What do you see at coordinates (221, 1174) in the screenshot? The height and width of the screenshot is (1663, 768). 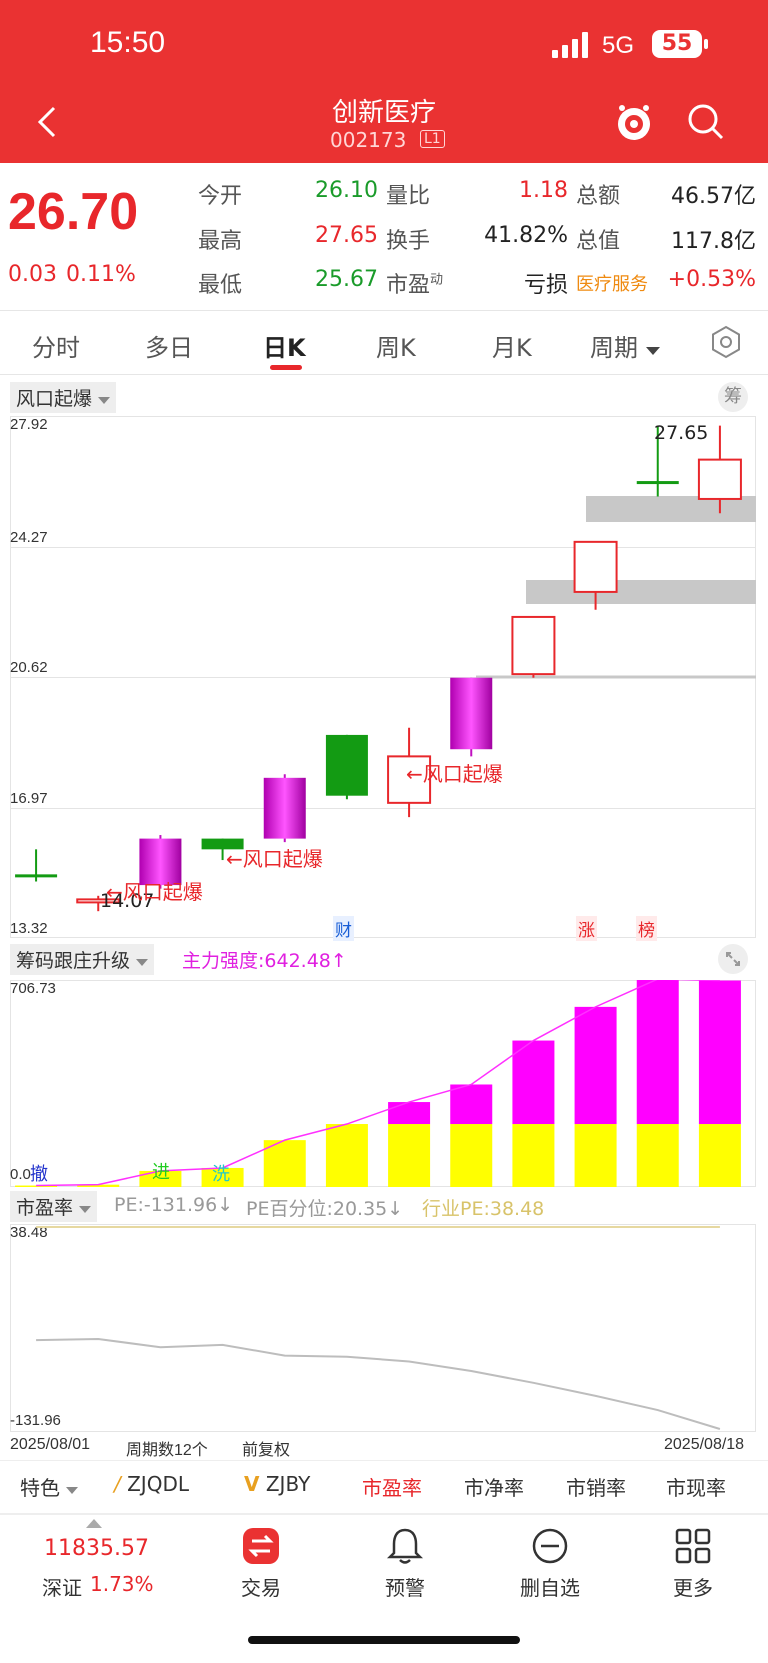 I see `chip-tag-wash: 洗` at bounding box center [221, 1174].